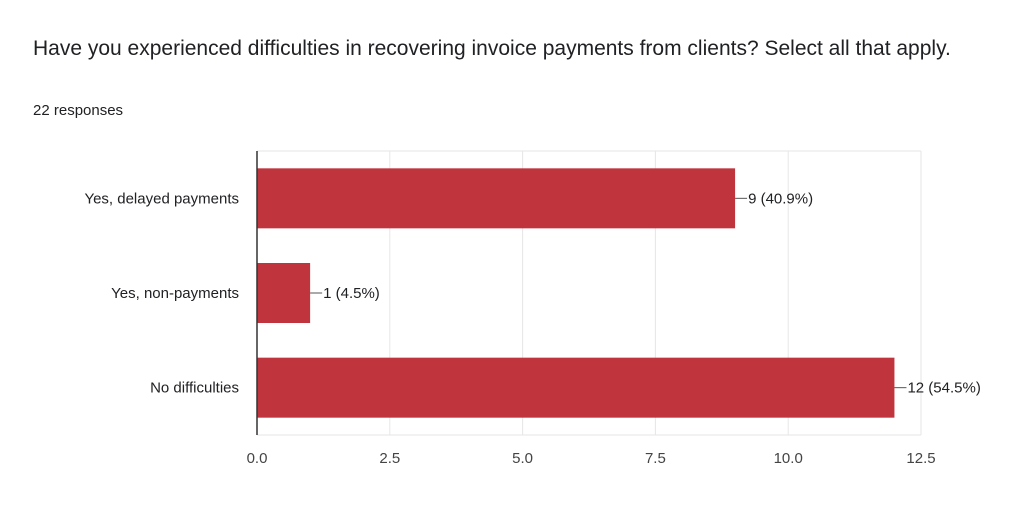  What do you see at coordinates (788, 458) in the screenshot?
I see `x-tick-label: 10.0` at bounding box center [788, 458].